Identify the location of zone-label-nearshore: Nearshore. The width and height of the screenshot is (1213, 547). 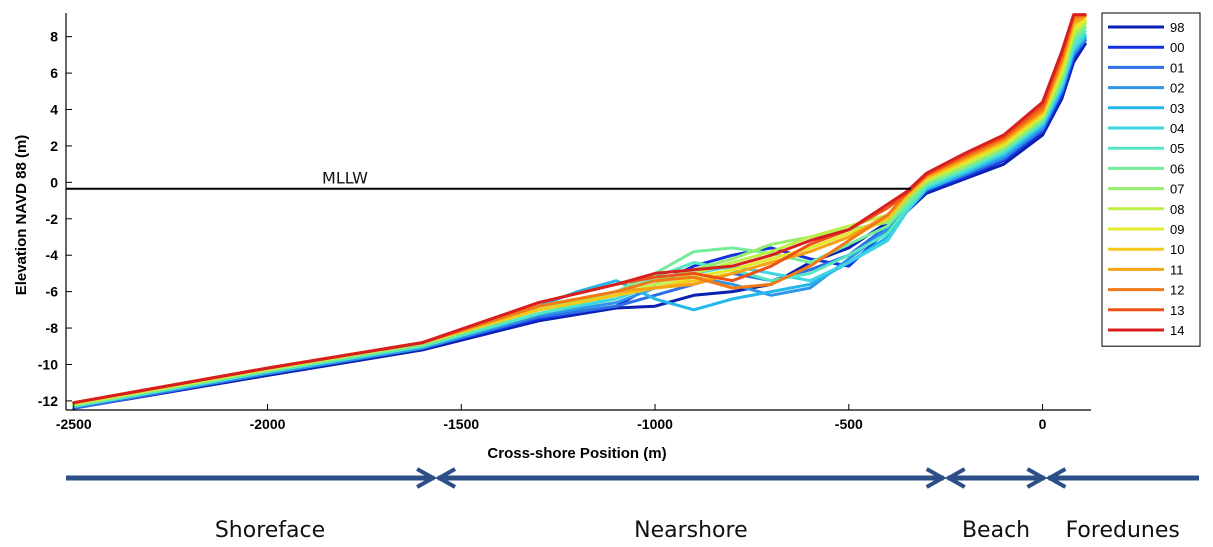
(690, 530).